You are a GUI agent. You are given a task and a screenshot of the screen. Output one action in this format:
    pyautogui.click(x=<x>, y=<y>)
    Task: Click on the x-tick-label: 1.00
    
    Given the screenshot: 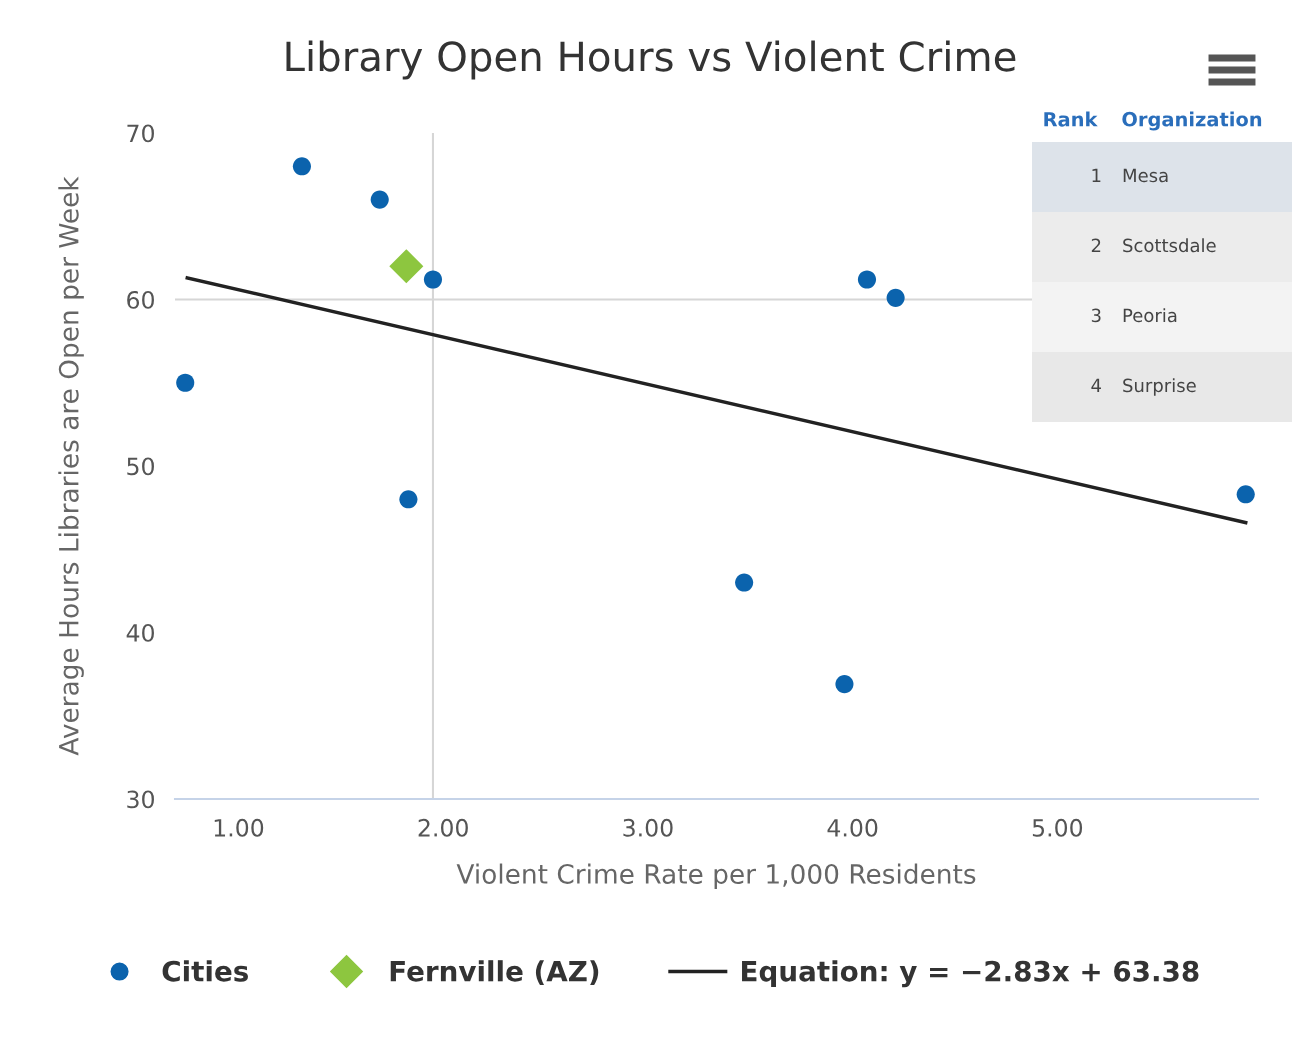 What is the action you would take?
    pyautogui.click(x=239, y=827)
    